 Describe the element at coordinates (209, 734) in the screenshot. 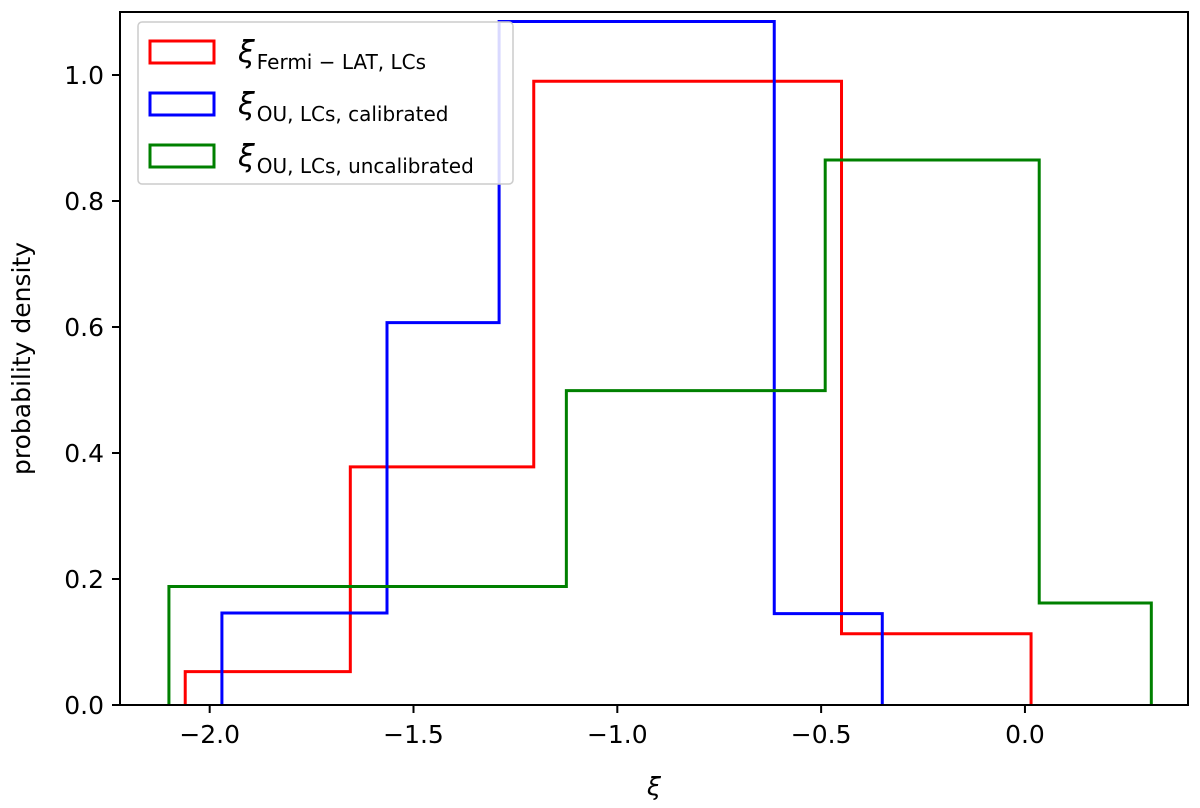

I see `x-tick-label: −2.0` at that location.